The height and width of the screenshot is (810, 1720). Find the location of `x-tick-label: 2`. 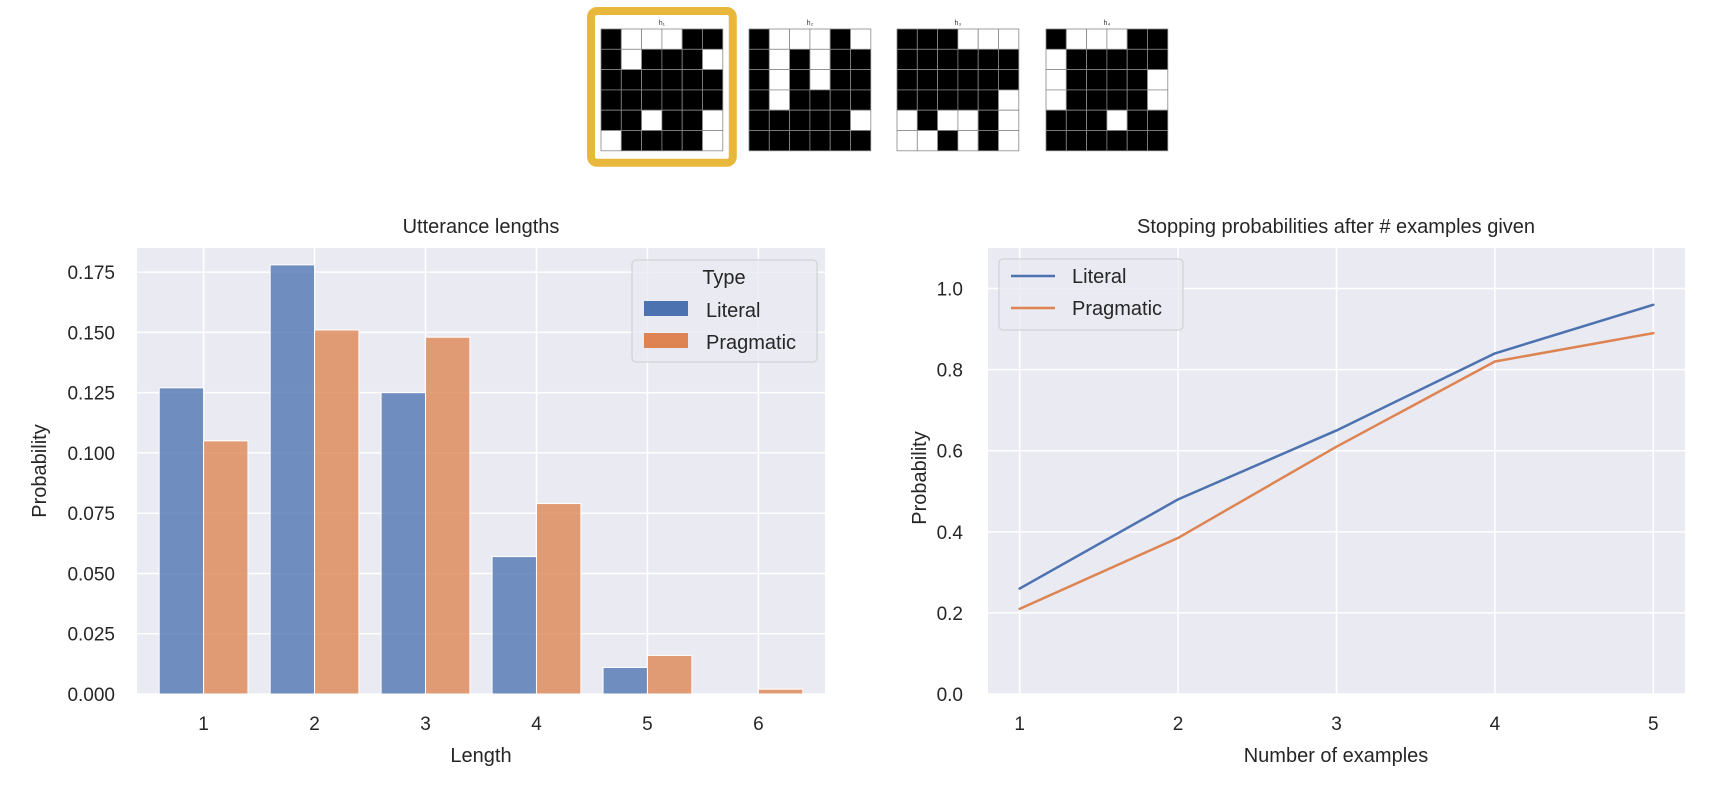

x-tick-label: 2 is located at coordinates (314, 724).